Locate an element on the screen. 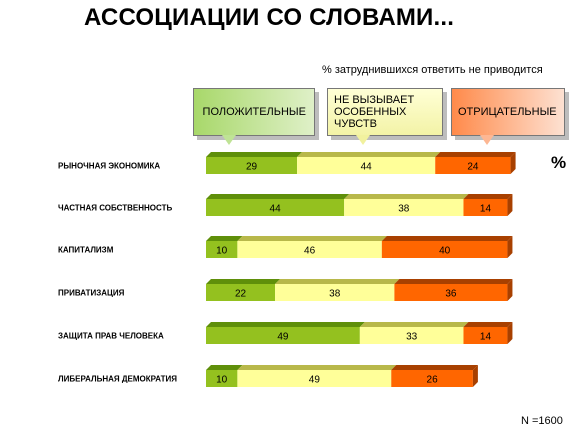 Image resolution: width=576 pixels, height=432 pixels. data-label: 24 is located at coordinates (473, 167).